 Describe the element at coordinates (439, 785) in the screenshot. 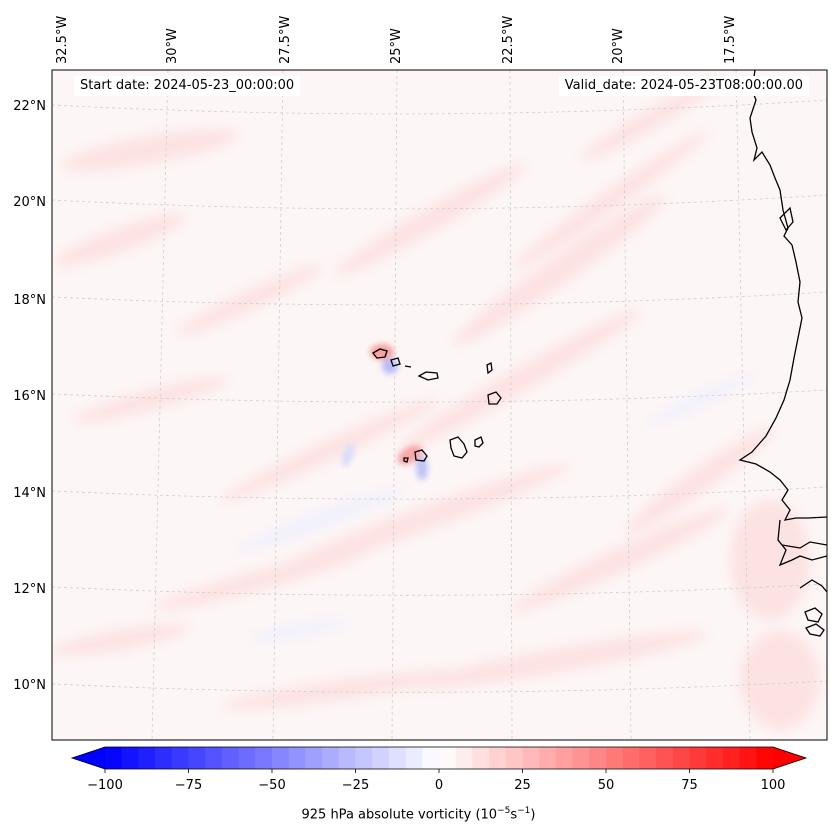

I see `colorbar-tick-label: 0` at that location.